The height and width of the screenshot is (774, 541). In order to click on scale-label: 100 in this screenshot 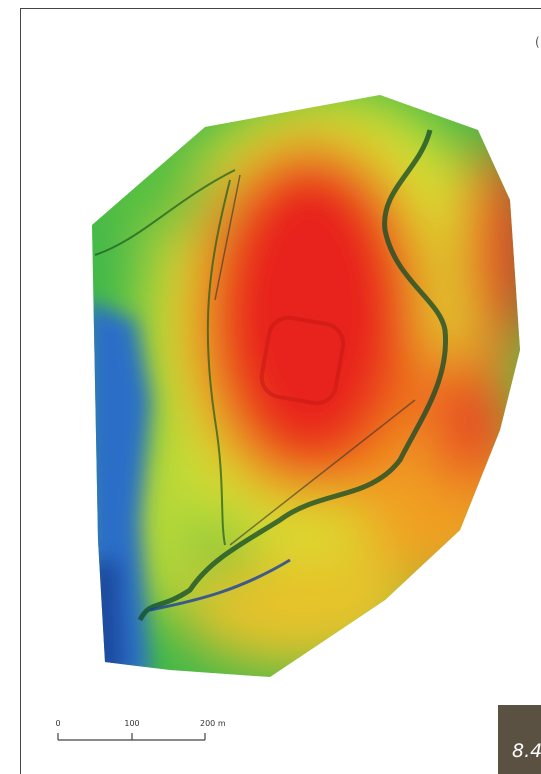, I will do `click(131, 723)`.